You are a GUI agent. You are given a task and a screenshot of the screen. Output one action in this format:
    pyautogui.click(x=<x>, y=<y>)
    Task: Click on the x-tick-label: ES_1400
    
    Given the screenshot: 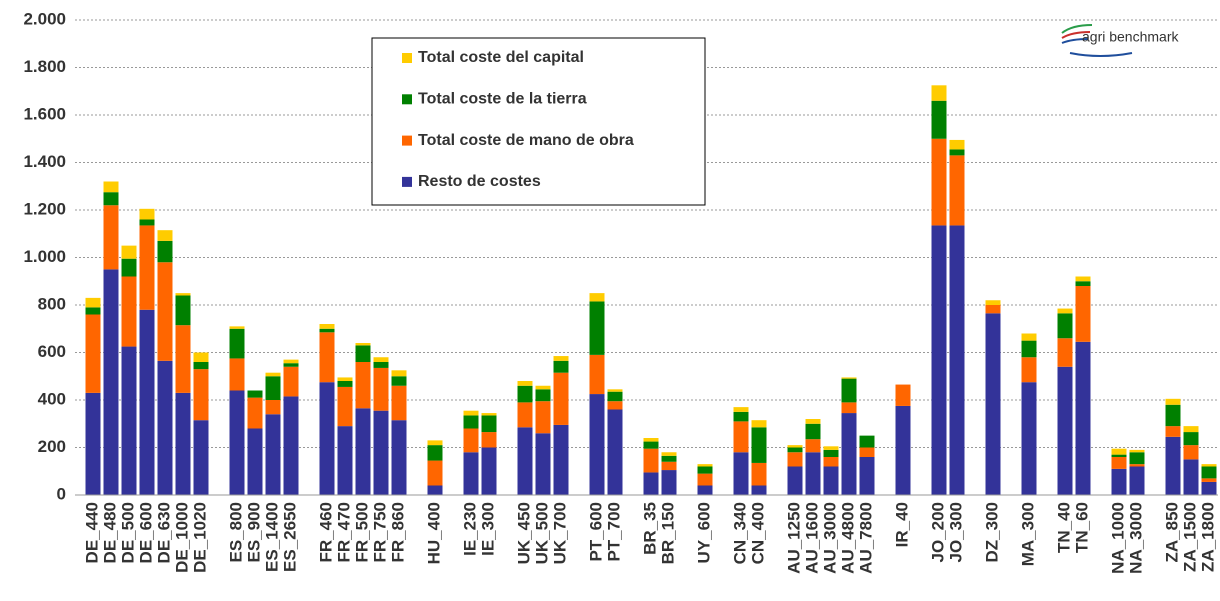 What is the action you would take?
    pyautogui.click(x=271, y=537)
    